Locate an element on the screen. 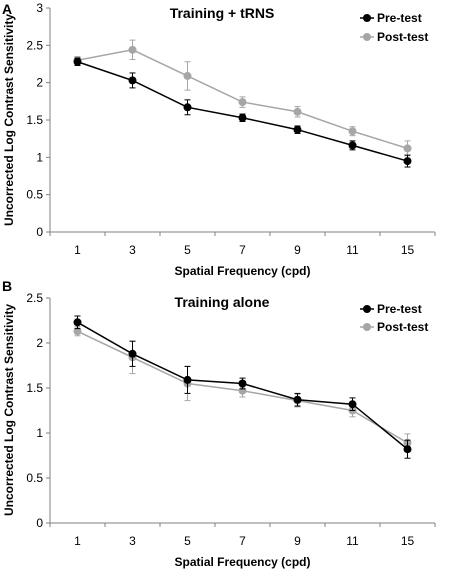 This screenshot has width=449, height=573. y-tick-label: 3 is located at coordinates (39, 8).